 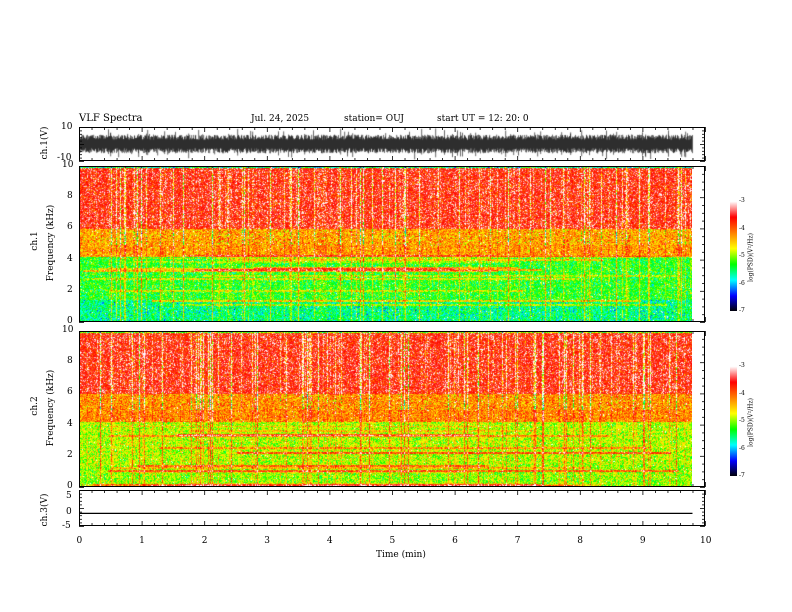 I want to click on ch1-ytick-top: 10, so click(x=67, y=127).